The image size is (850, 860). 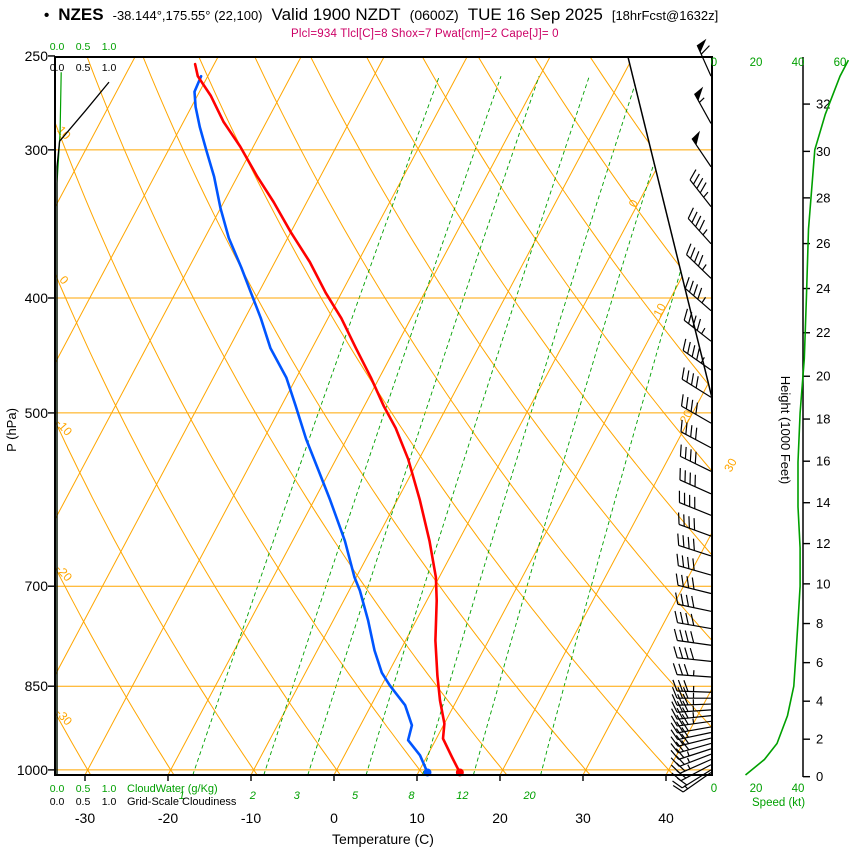 I want to click on mixing-ratio-label: 2, so click(x=252, y=796).